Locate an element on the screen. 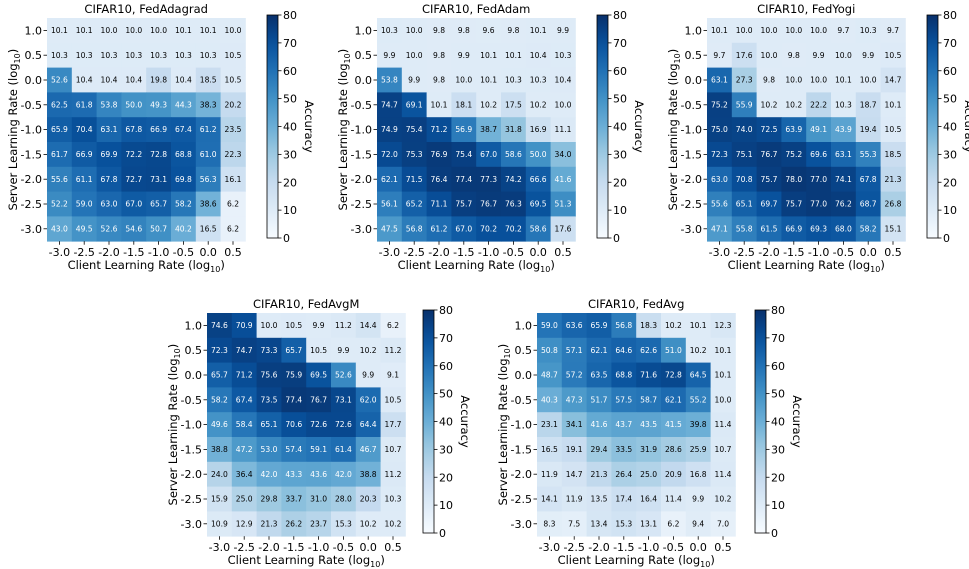 Image resolution: width=969 pixels, height=569 pixels. colorbar-label: Accuracy is located at coordinates (965, 126).